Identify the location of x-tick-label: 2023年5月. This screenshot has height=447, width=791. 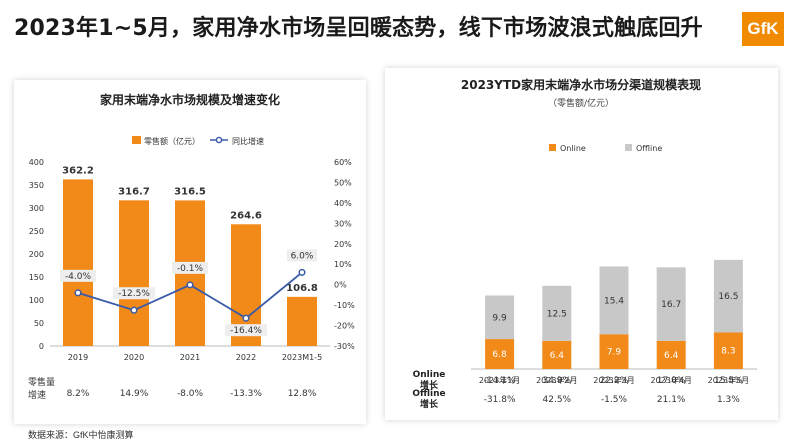
(728, 380).